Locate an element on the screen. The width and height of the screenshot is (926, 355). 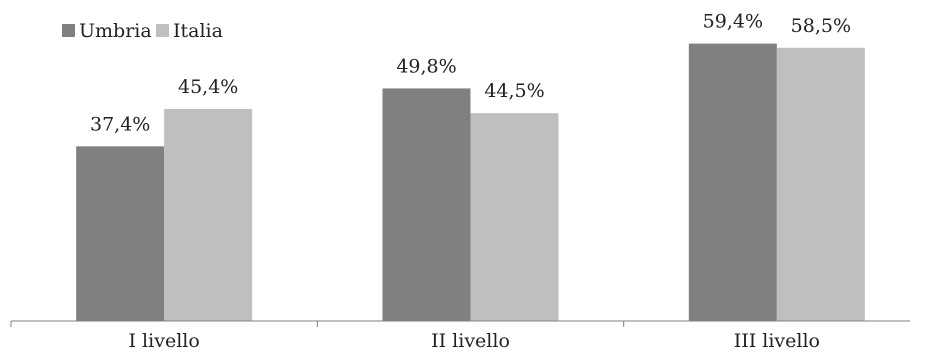
legend-label-italia: Italia is located at coordinates (198, 31).